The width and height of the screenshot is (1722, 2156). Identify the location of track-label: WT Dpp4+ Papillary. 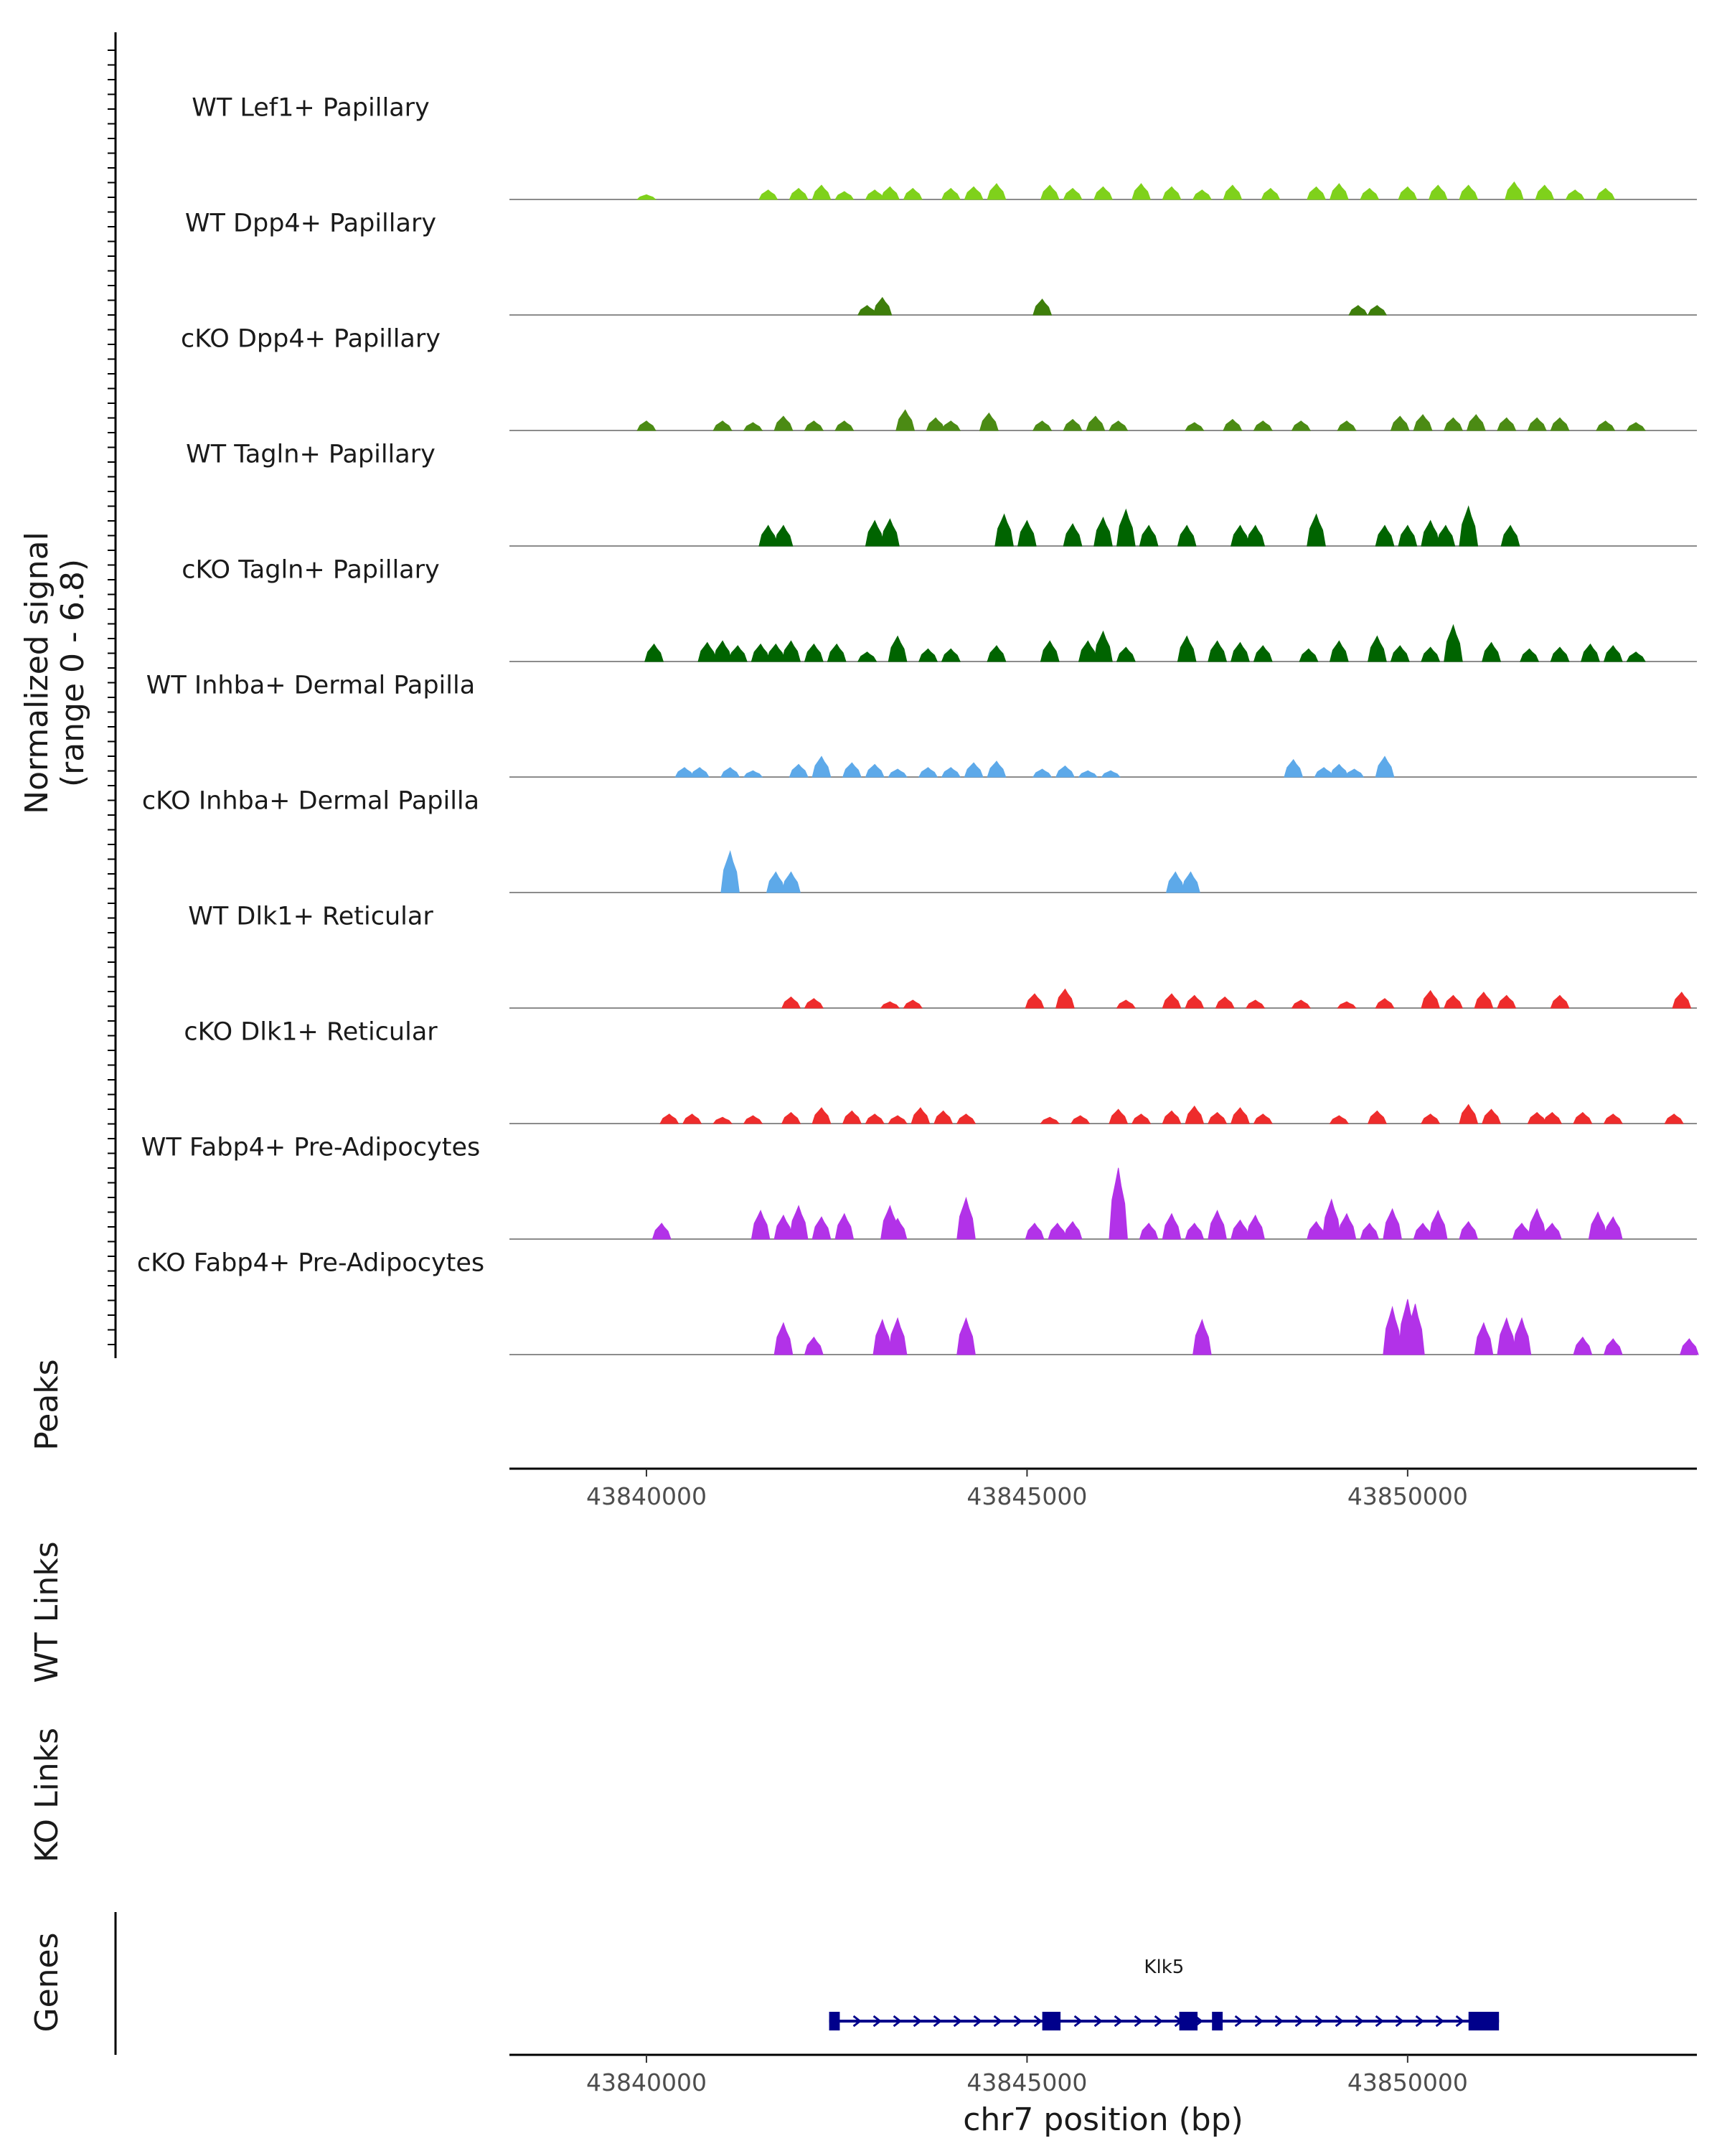
(311, 224).